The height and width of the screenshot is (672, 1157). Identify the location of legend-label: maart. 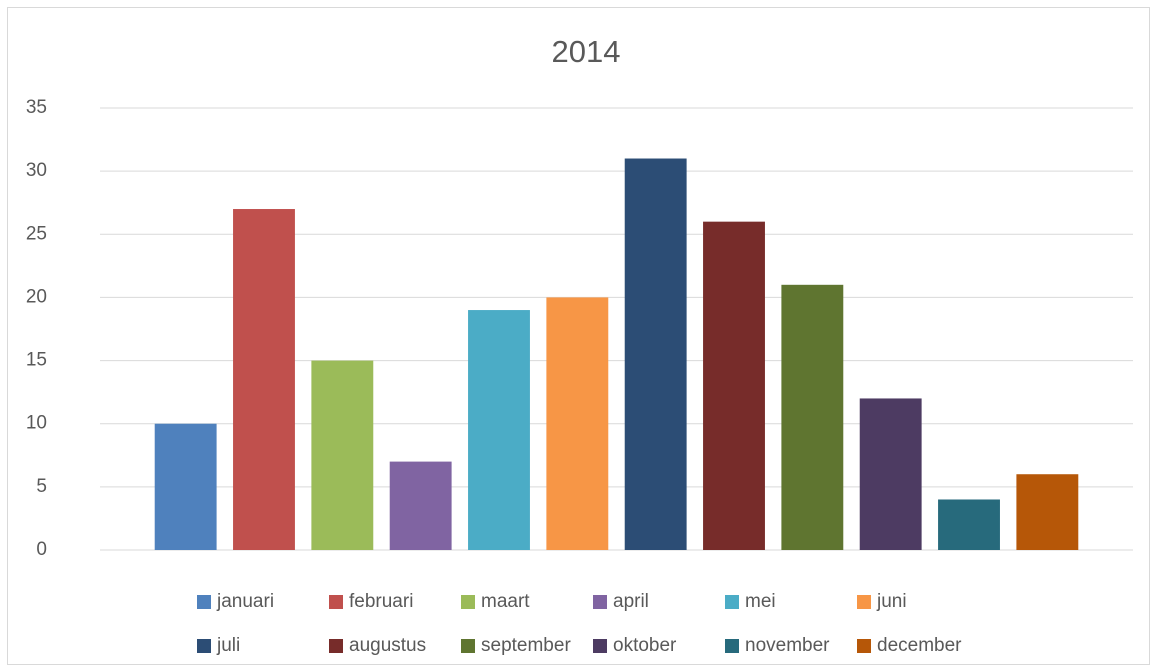
(505, 601).